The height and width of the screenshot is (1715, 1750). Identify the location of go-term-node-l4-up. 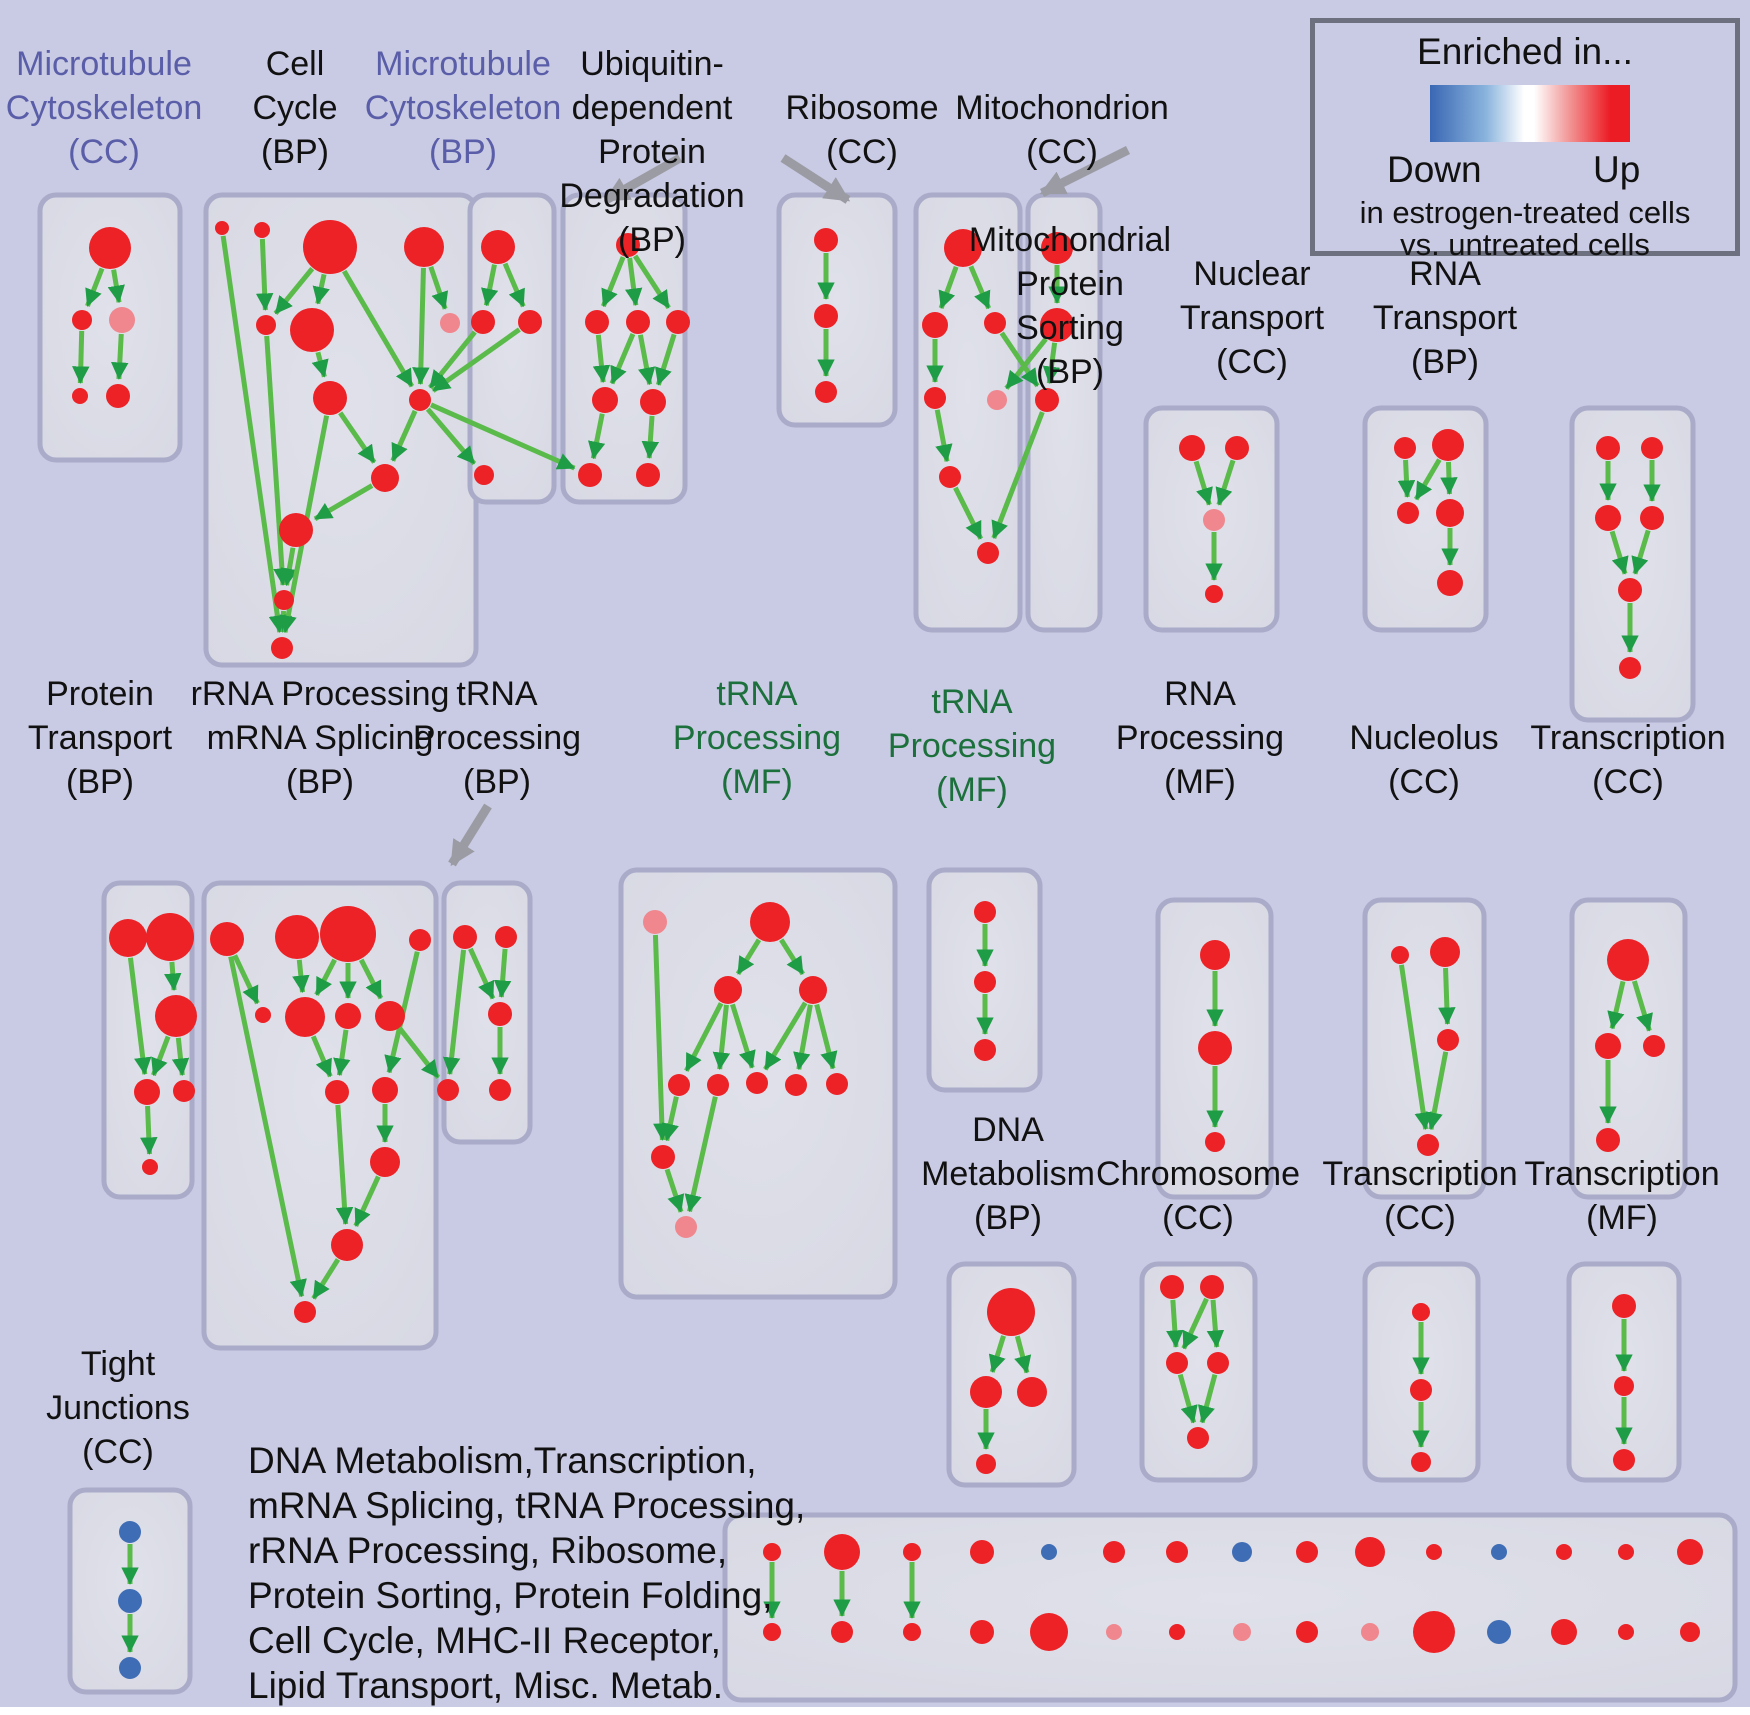
(263, 1015).